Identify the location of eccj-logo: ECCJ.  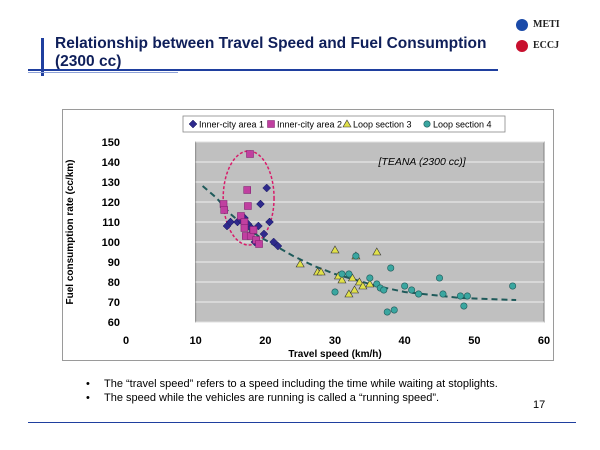
(551, 45).